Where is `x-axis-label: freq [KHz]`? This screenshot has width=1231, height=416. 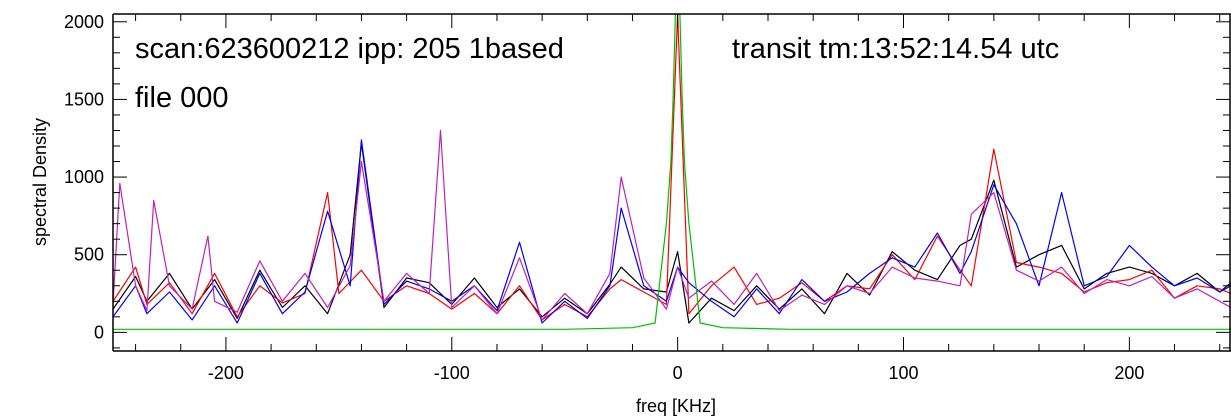 x-axis-label: freq [KHz] is located at coordinates (676, 406).